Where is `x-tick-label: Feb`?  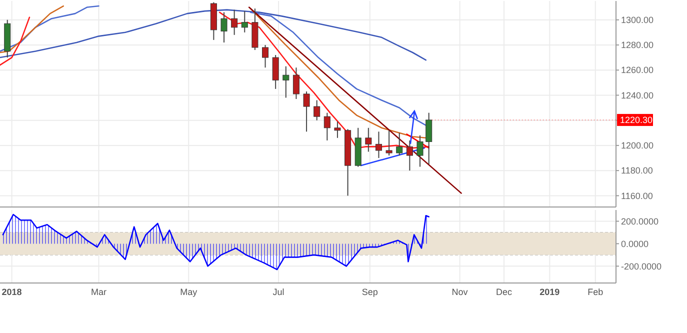 x-tick-label: Feb is located at coordinates (596, 292).